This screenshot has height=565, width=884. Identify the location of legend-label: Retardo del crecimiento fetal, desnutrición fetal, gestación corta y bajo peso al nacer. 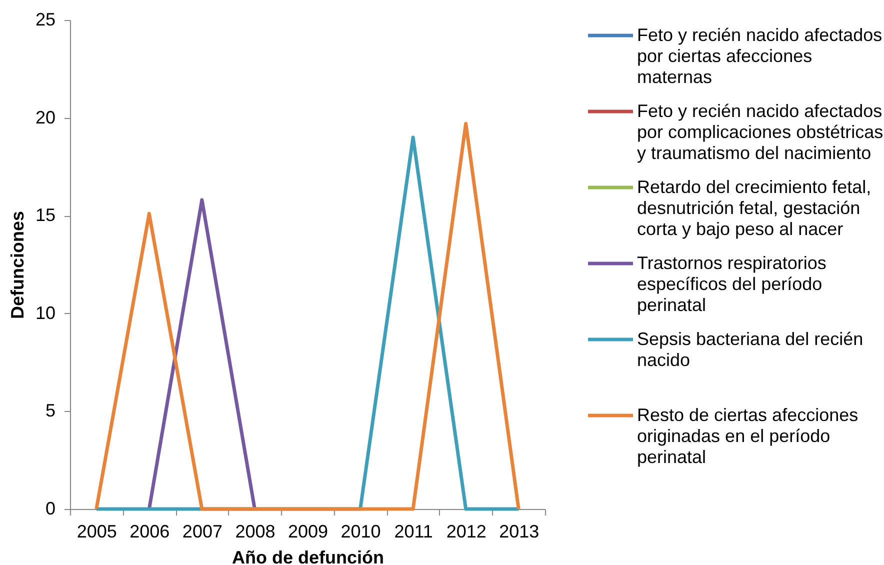
(754, 208).